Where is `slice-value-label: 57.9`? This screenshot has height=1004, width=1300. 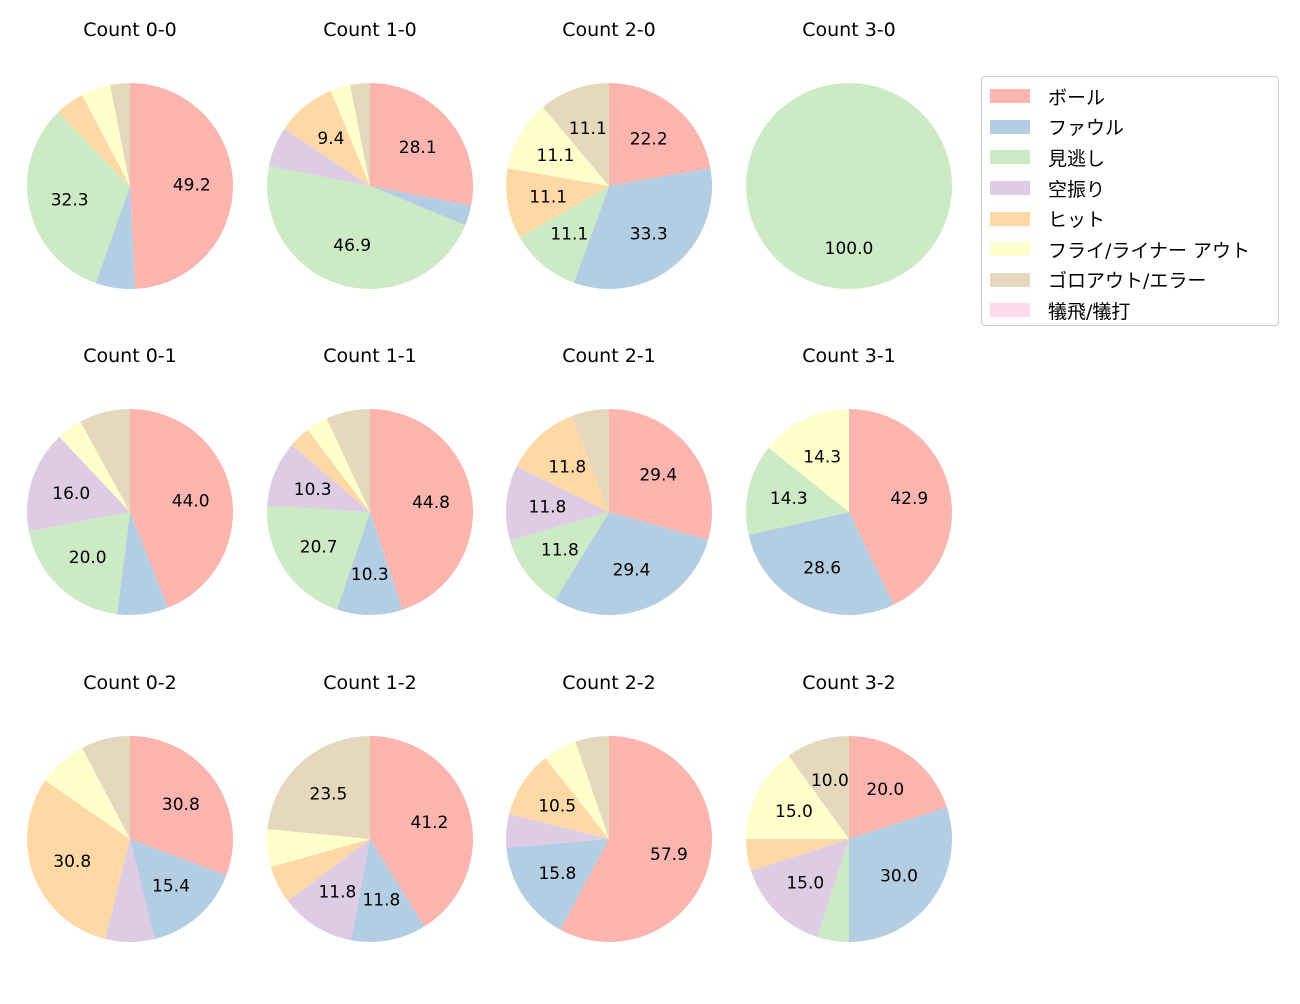 slice-value-label: 57.9 is located at coordinates (669, 855).